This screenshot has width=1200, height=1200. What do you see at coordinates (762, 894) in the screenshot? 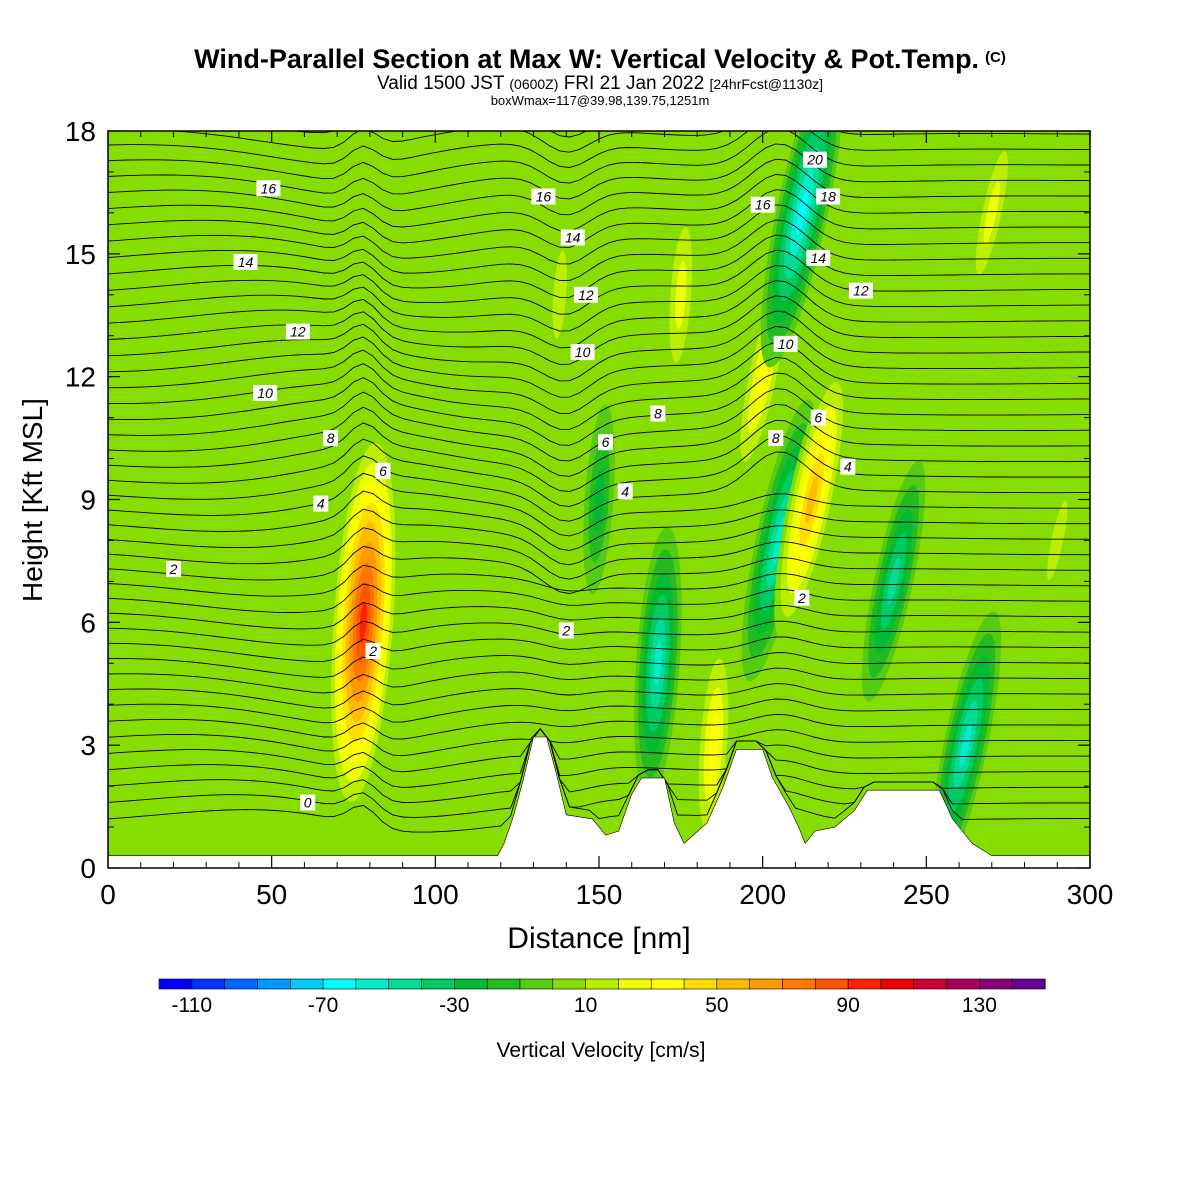
I see `x-tick-label: 200` at bounding box center [762, 894].